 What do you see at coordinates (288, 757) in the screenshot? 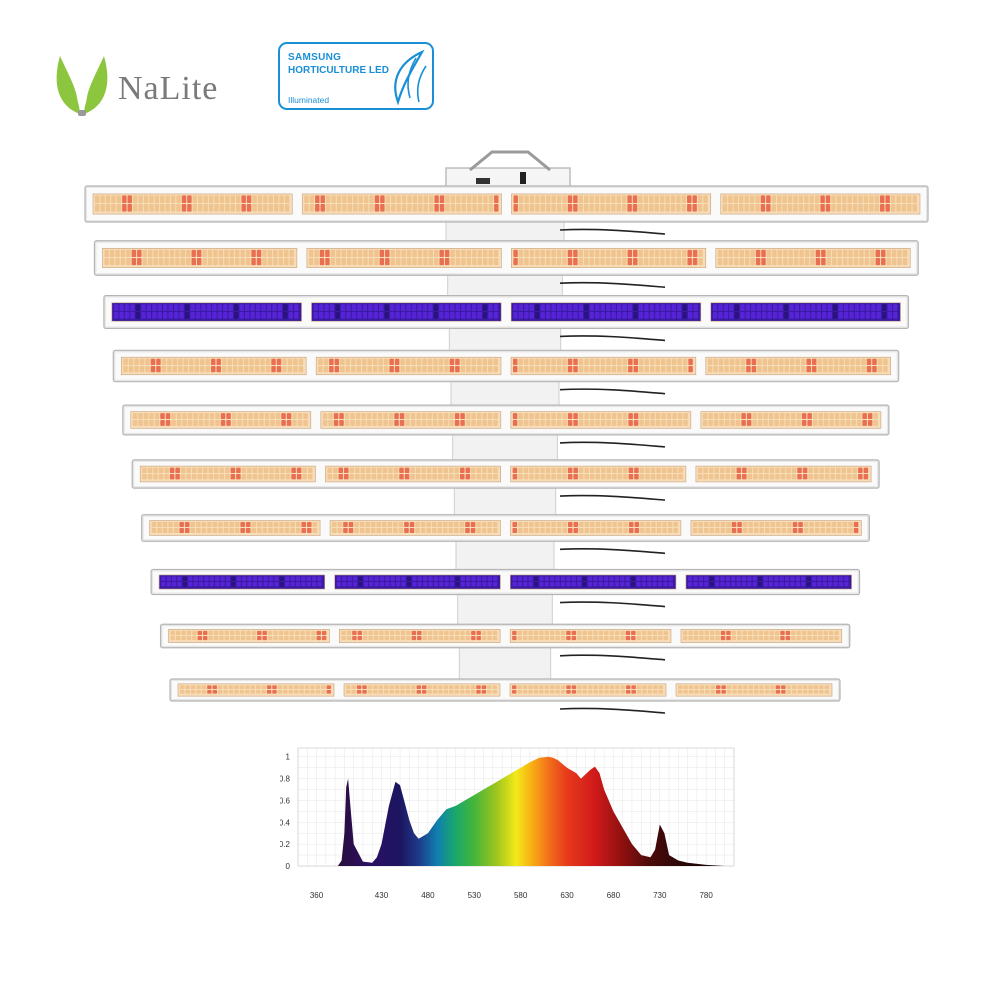
I see `y-tick-label: 1` at bounding box center [288, 757].